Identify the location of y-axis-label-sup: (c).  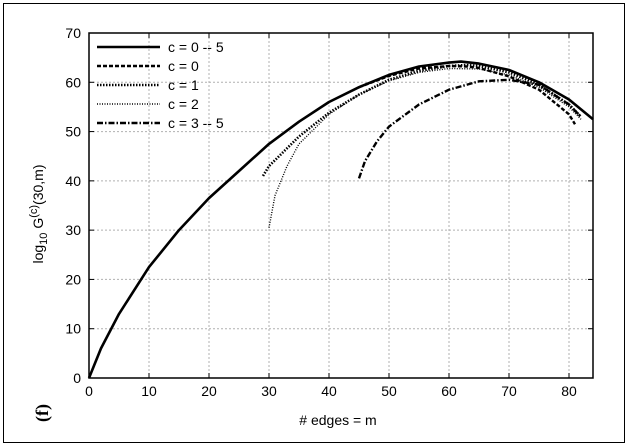
(34, 211).